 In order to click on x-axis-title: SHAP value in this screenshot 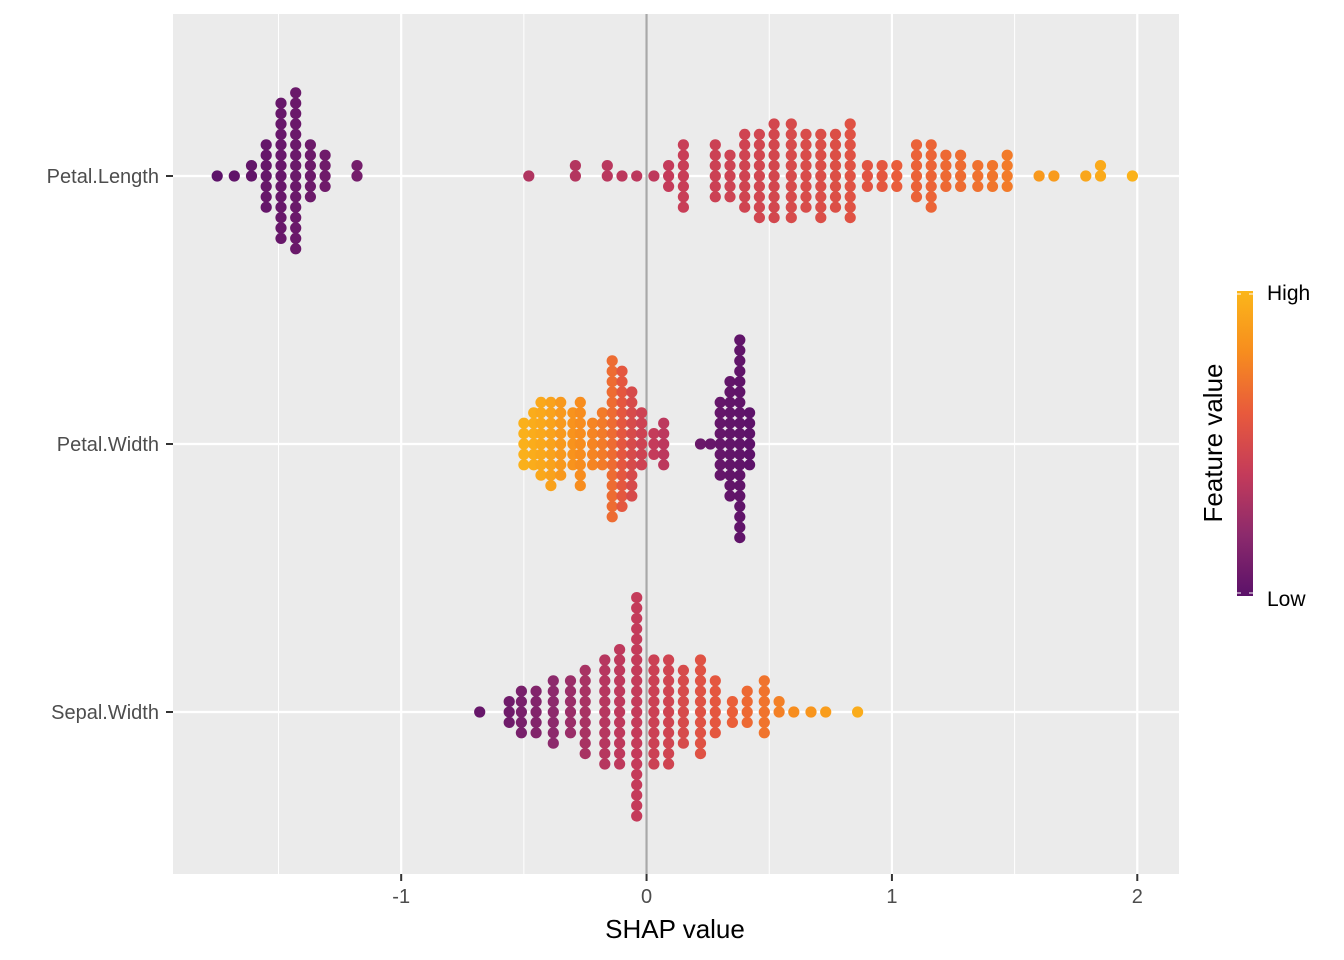, I will do `click(675, 929)`.